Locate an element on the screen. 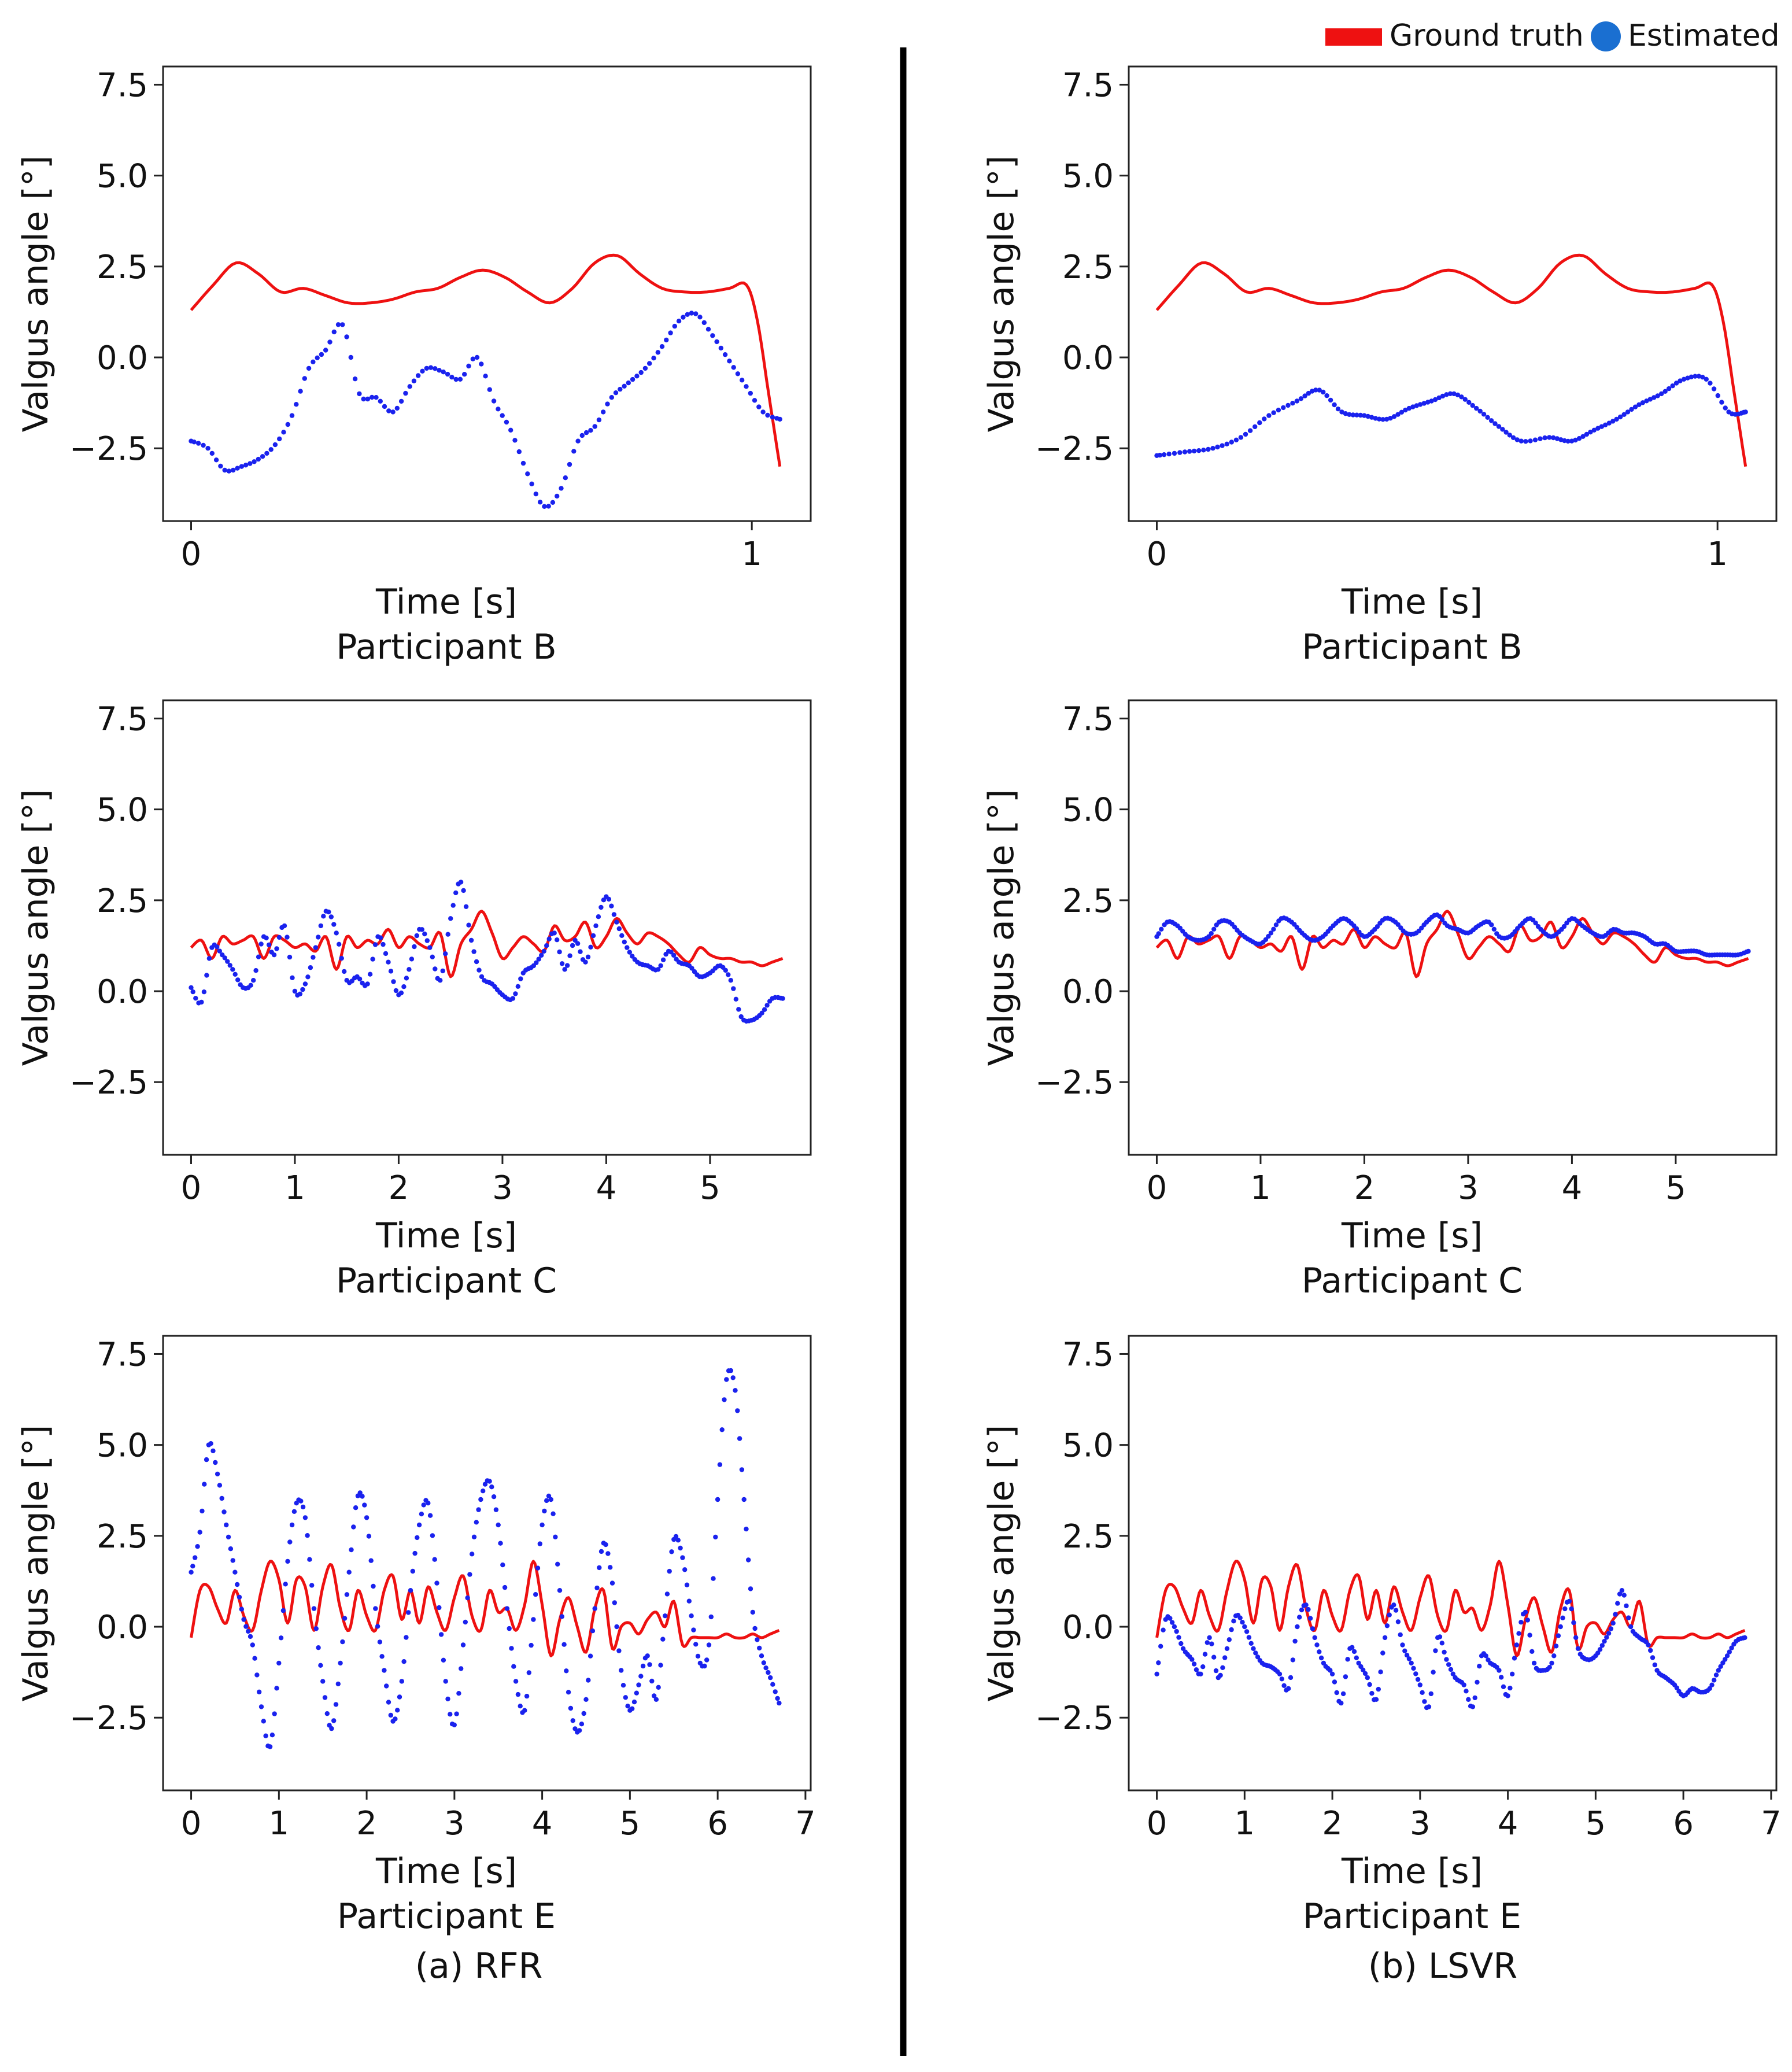 The width and height of the screenshot is (1792, 2072). x-tick-label: 0 is located at coordinates (191, 1188).